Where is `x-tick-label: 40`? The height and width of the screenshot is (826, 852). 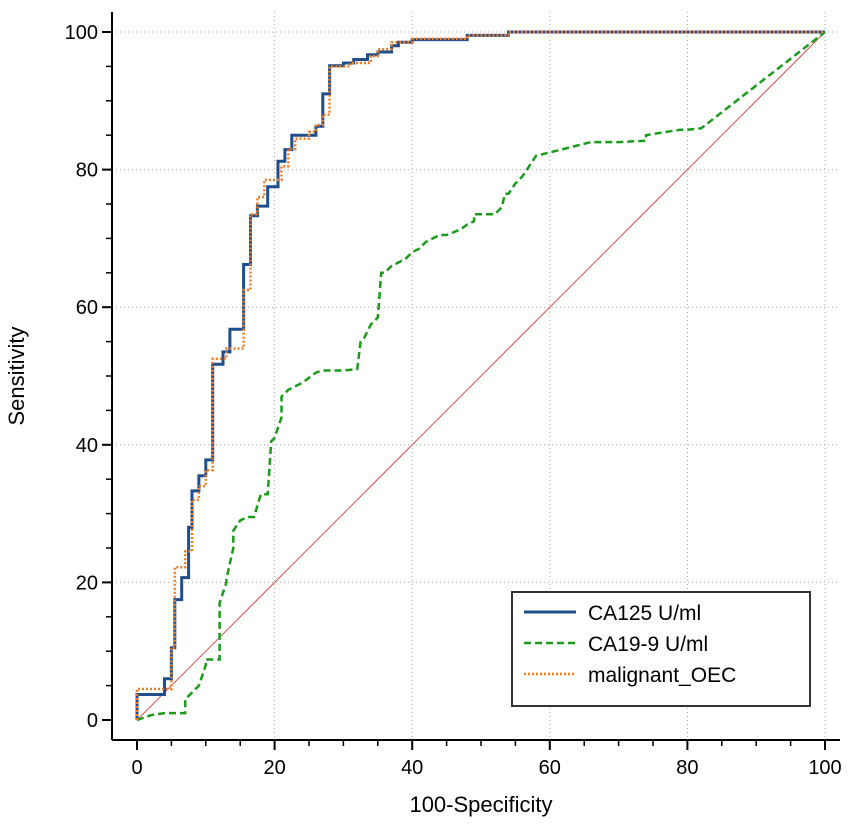
x-tick-label: 40 is located at coordinates (412, 768).